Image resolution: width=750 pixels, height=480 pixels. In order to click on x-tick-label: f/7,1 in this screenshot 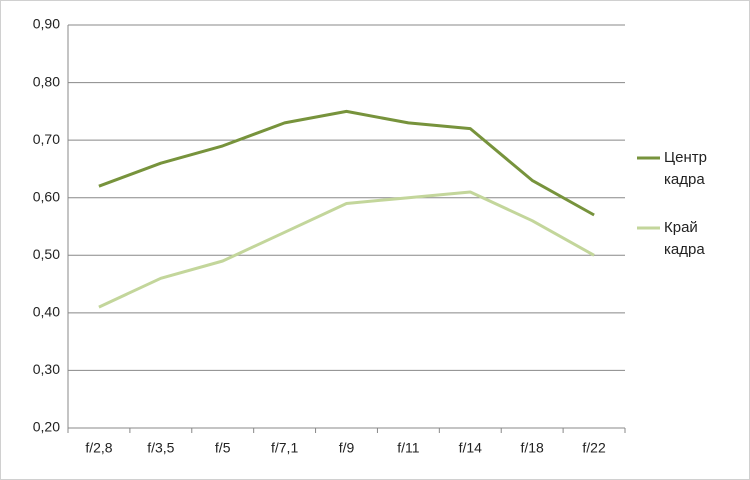, I will do `click(284, 448)`.